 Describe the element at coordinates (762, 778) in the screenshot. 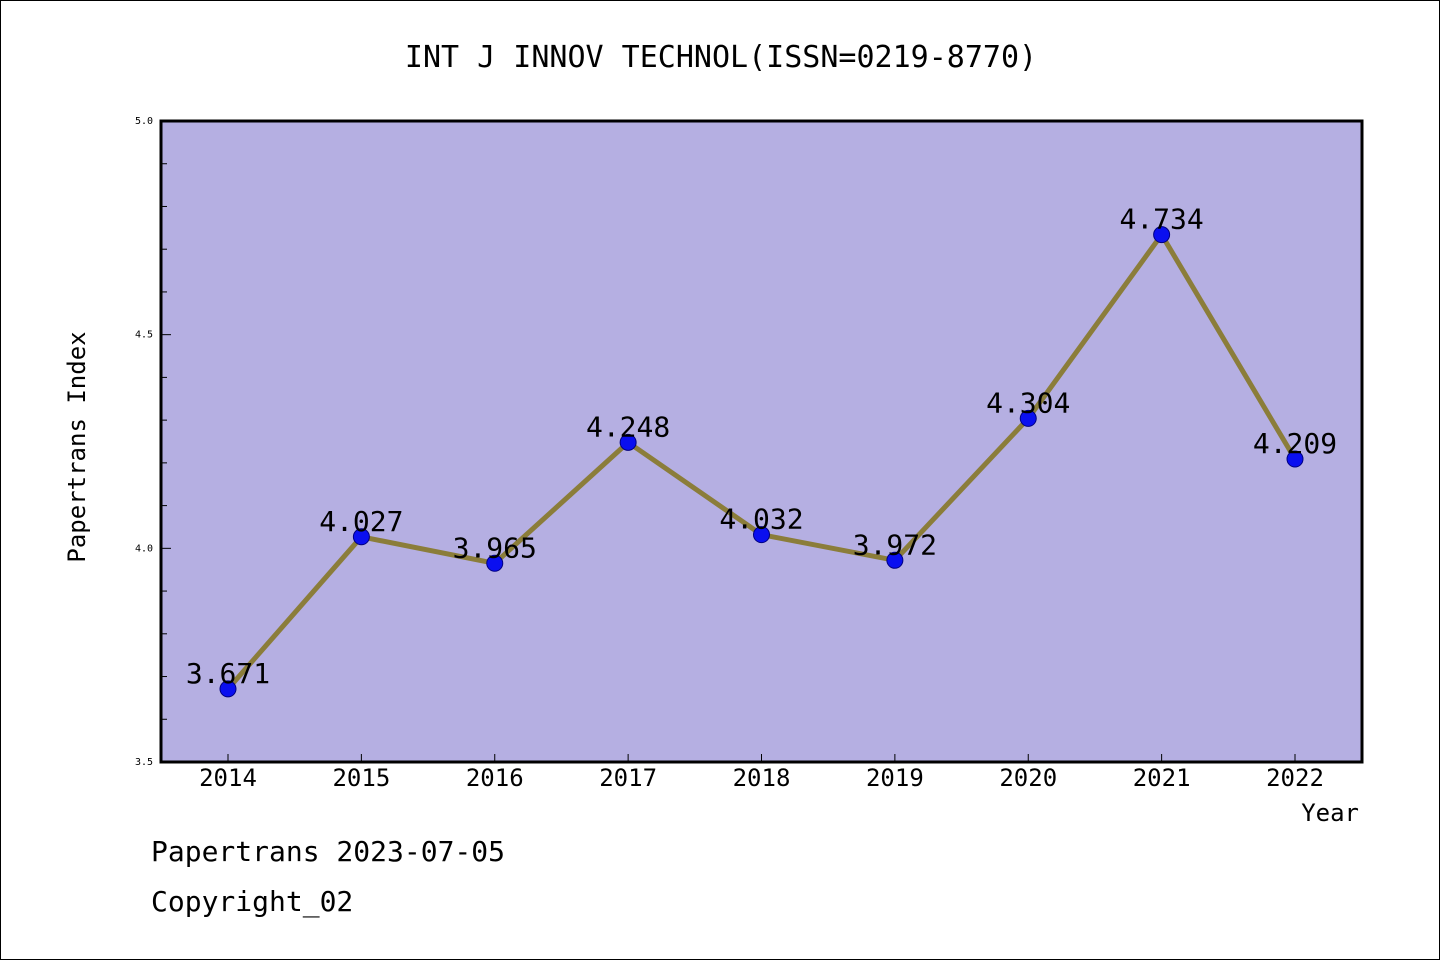

I see `x-tick-label: 2018` at that location.